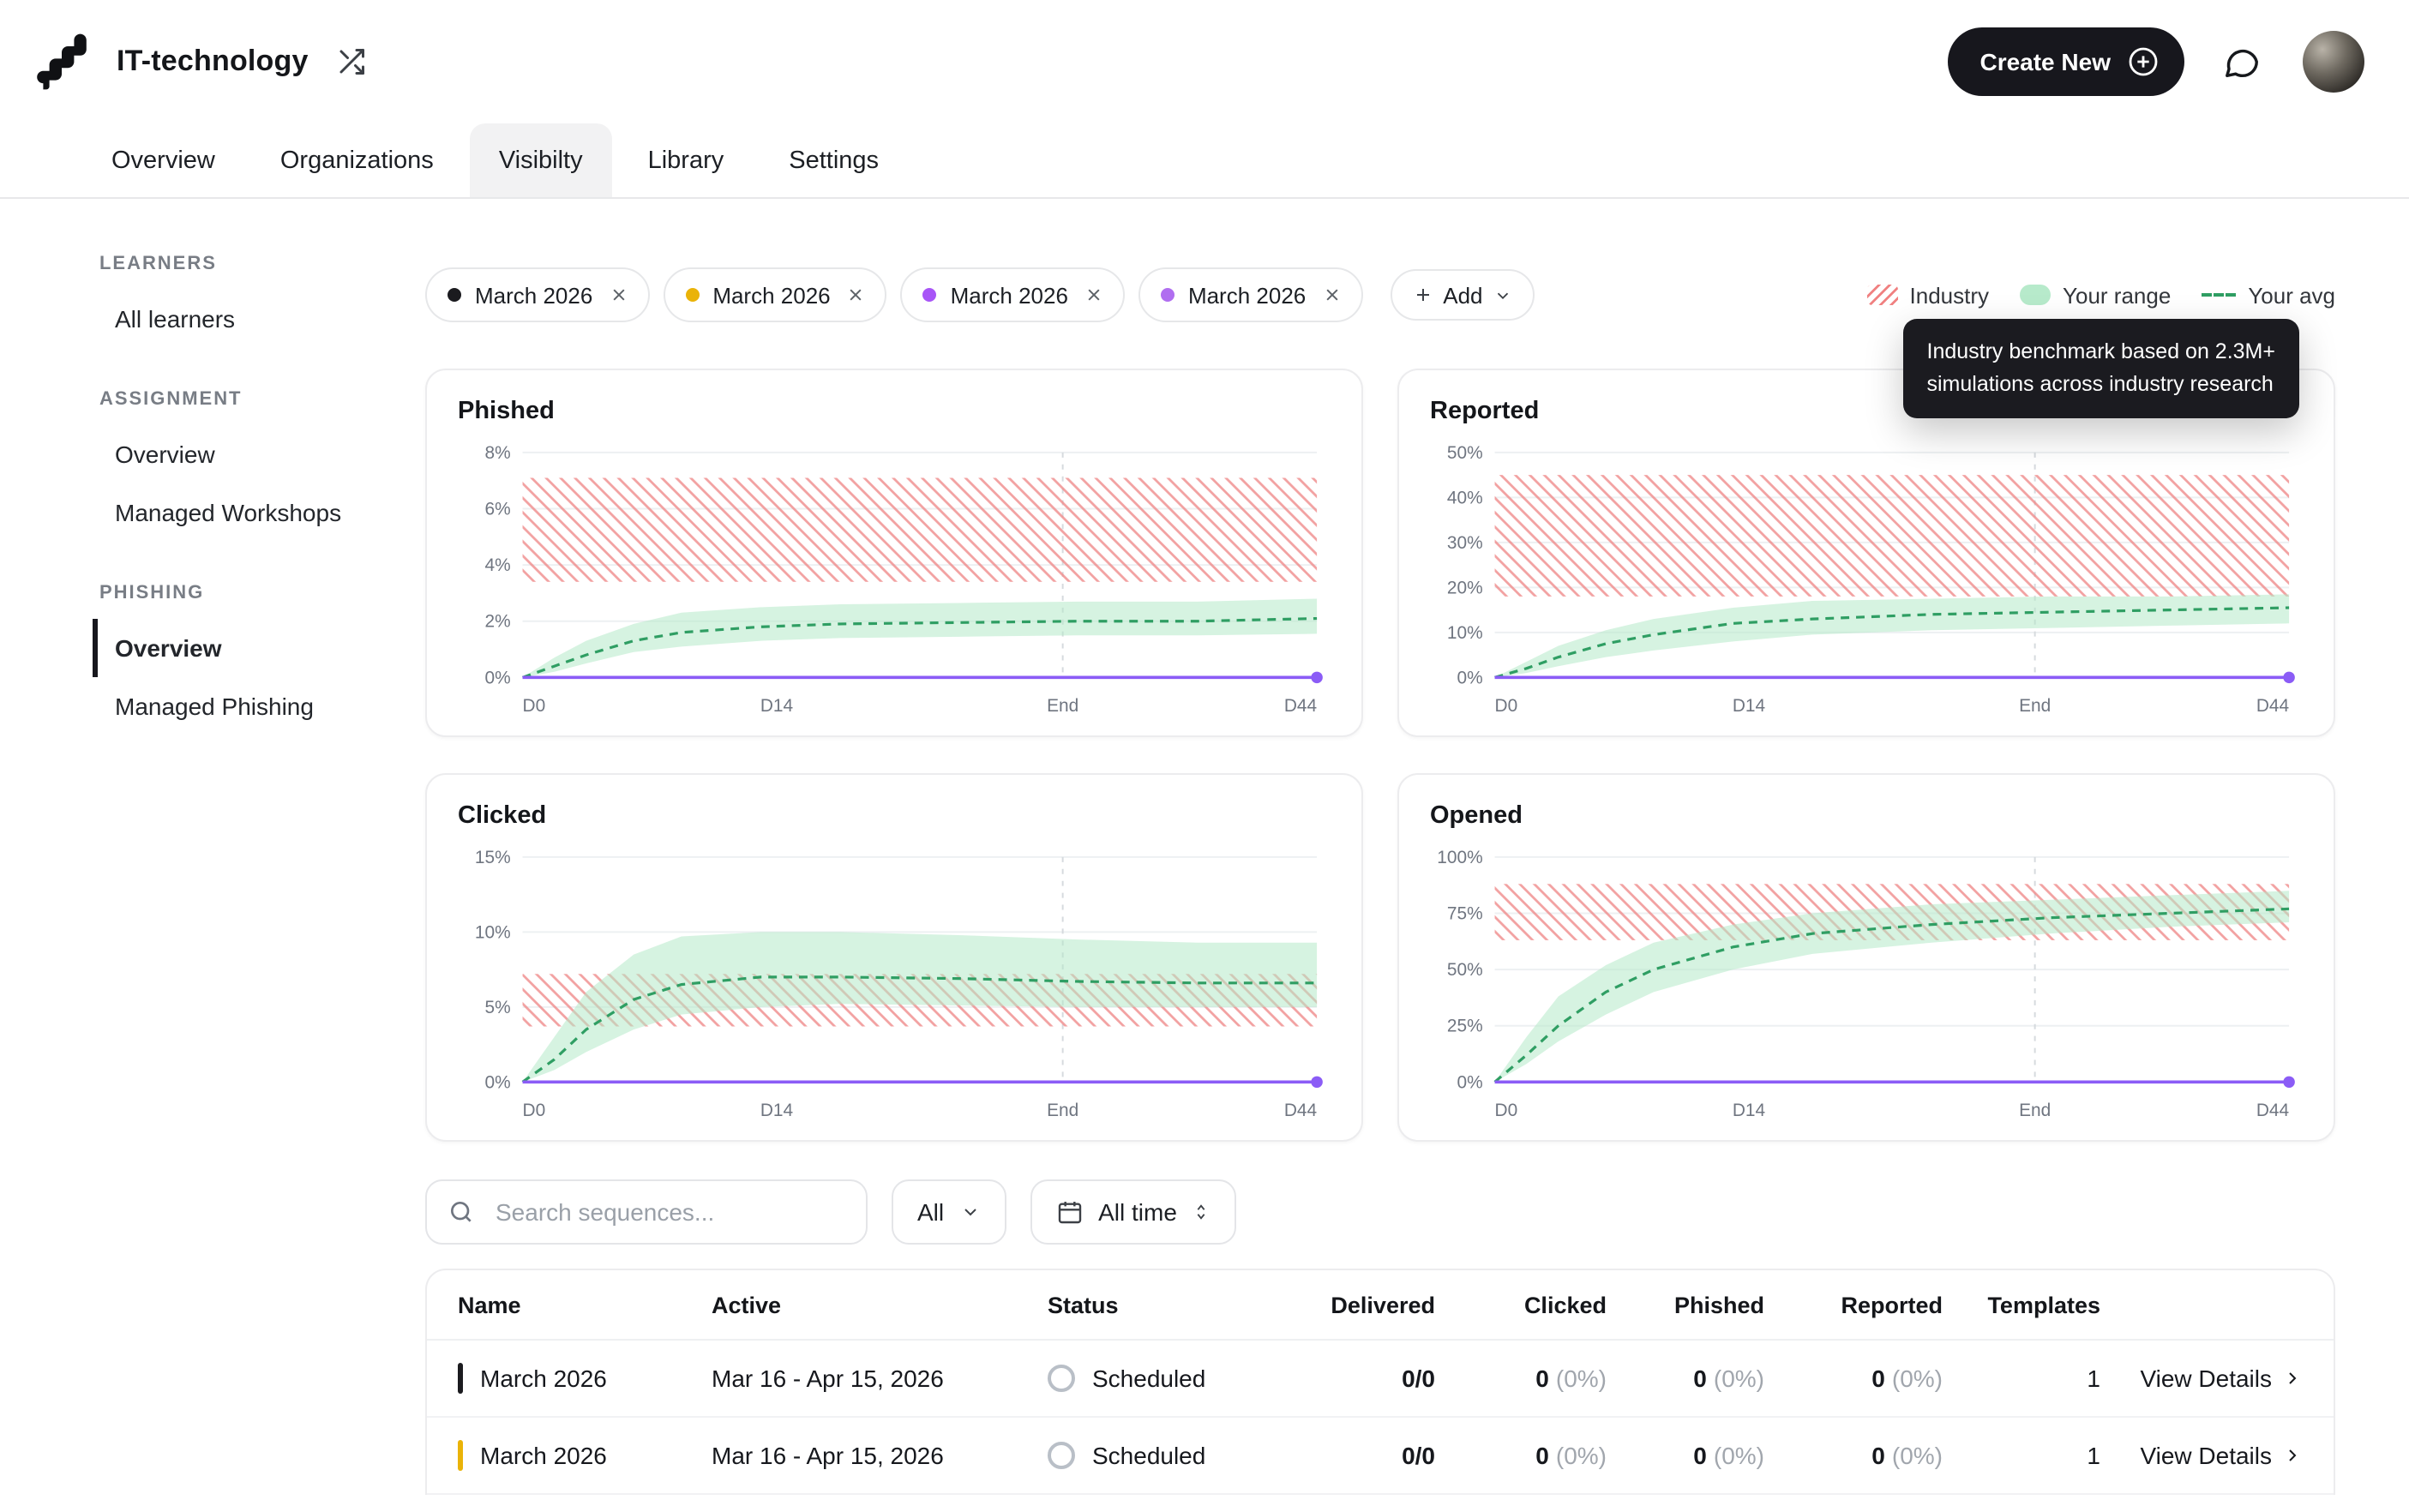 The image size is (2409, 1512). What do you see at coordinates (1476, 816) in the screenshot?
I see `chart-title-opened: Opened` at bounding box center [1476, 816].